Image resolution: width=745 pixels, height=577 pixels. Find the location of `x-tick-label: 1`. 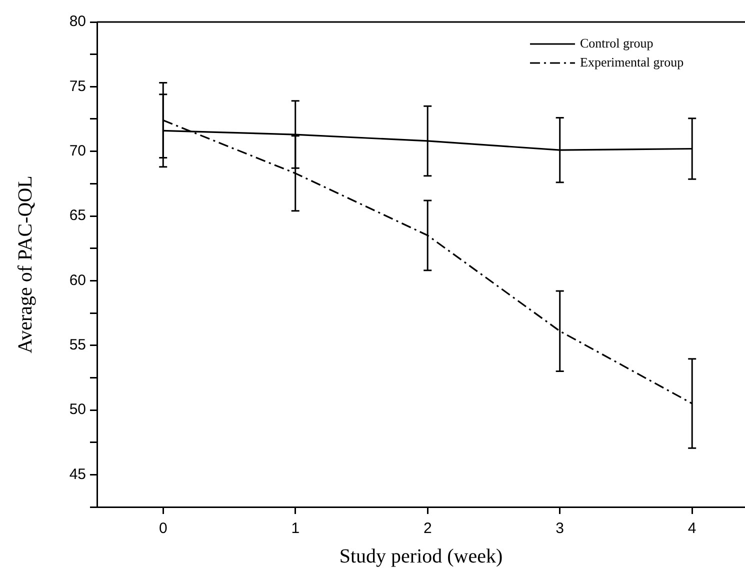

x-tick-label: 1 is located at coordinates (295, 529).